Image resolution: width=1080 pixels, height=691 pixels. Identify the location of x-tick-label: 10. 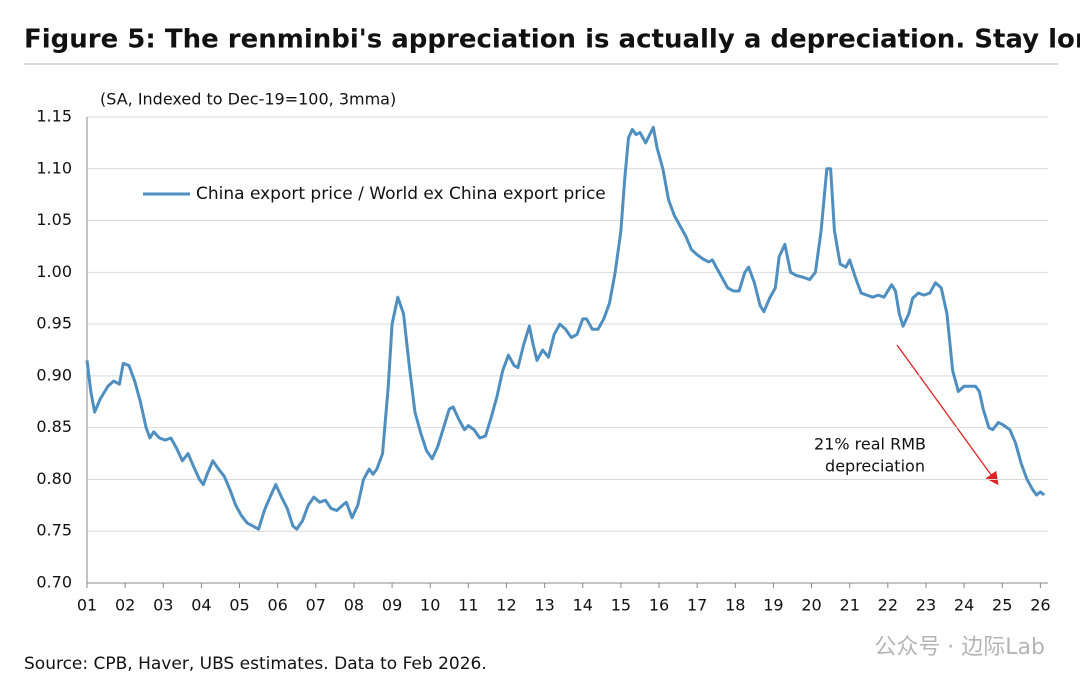
(430, 605).